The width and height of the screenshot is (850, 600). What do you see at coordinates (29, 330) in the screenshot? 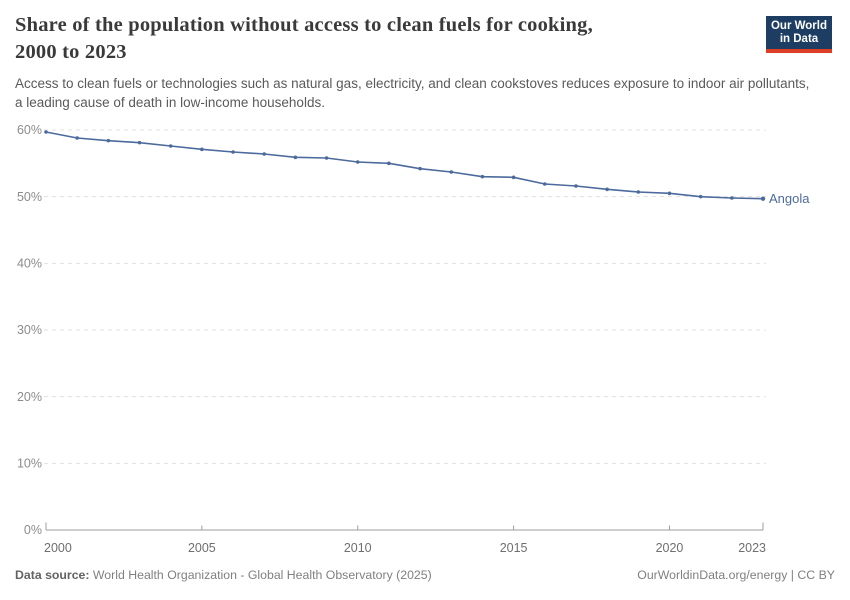
I see `y-tick-label: 30%` at bounding box center [29, 330].